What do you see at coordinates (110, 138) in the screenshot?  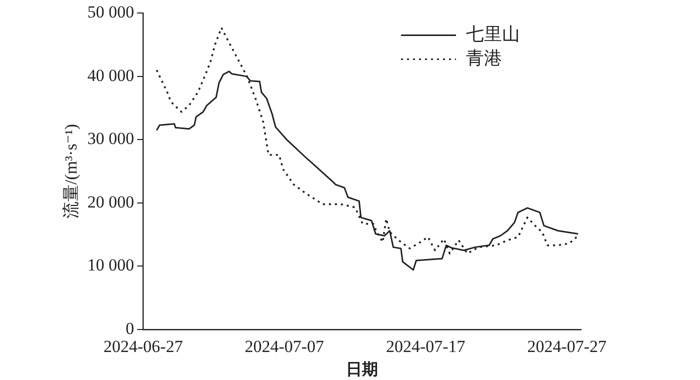 I see `y-tick-label: 30 000` at bounding box center [110, 138].